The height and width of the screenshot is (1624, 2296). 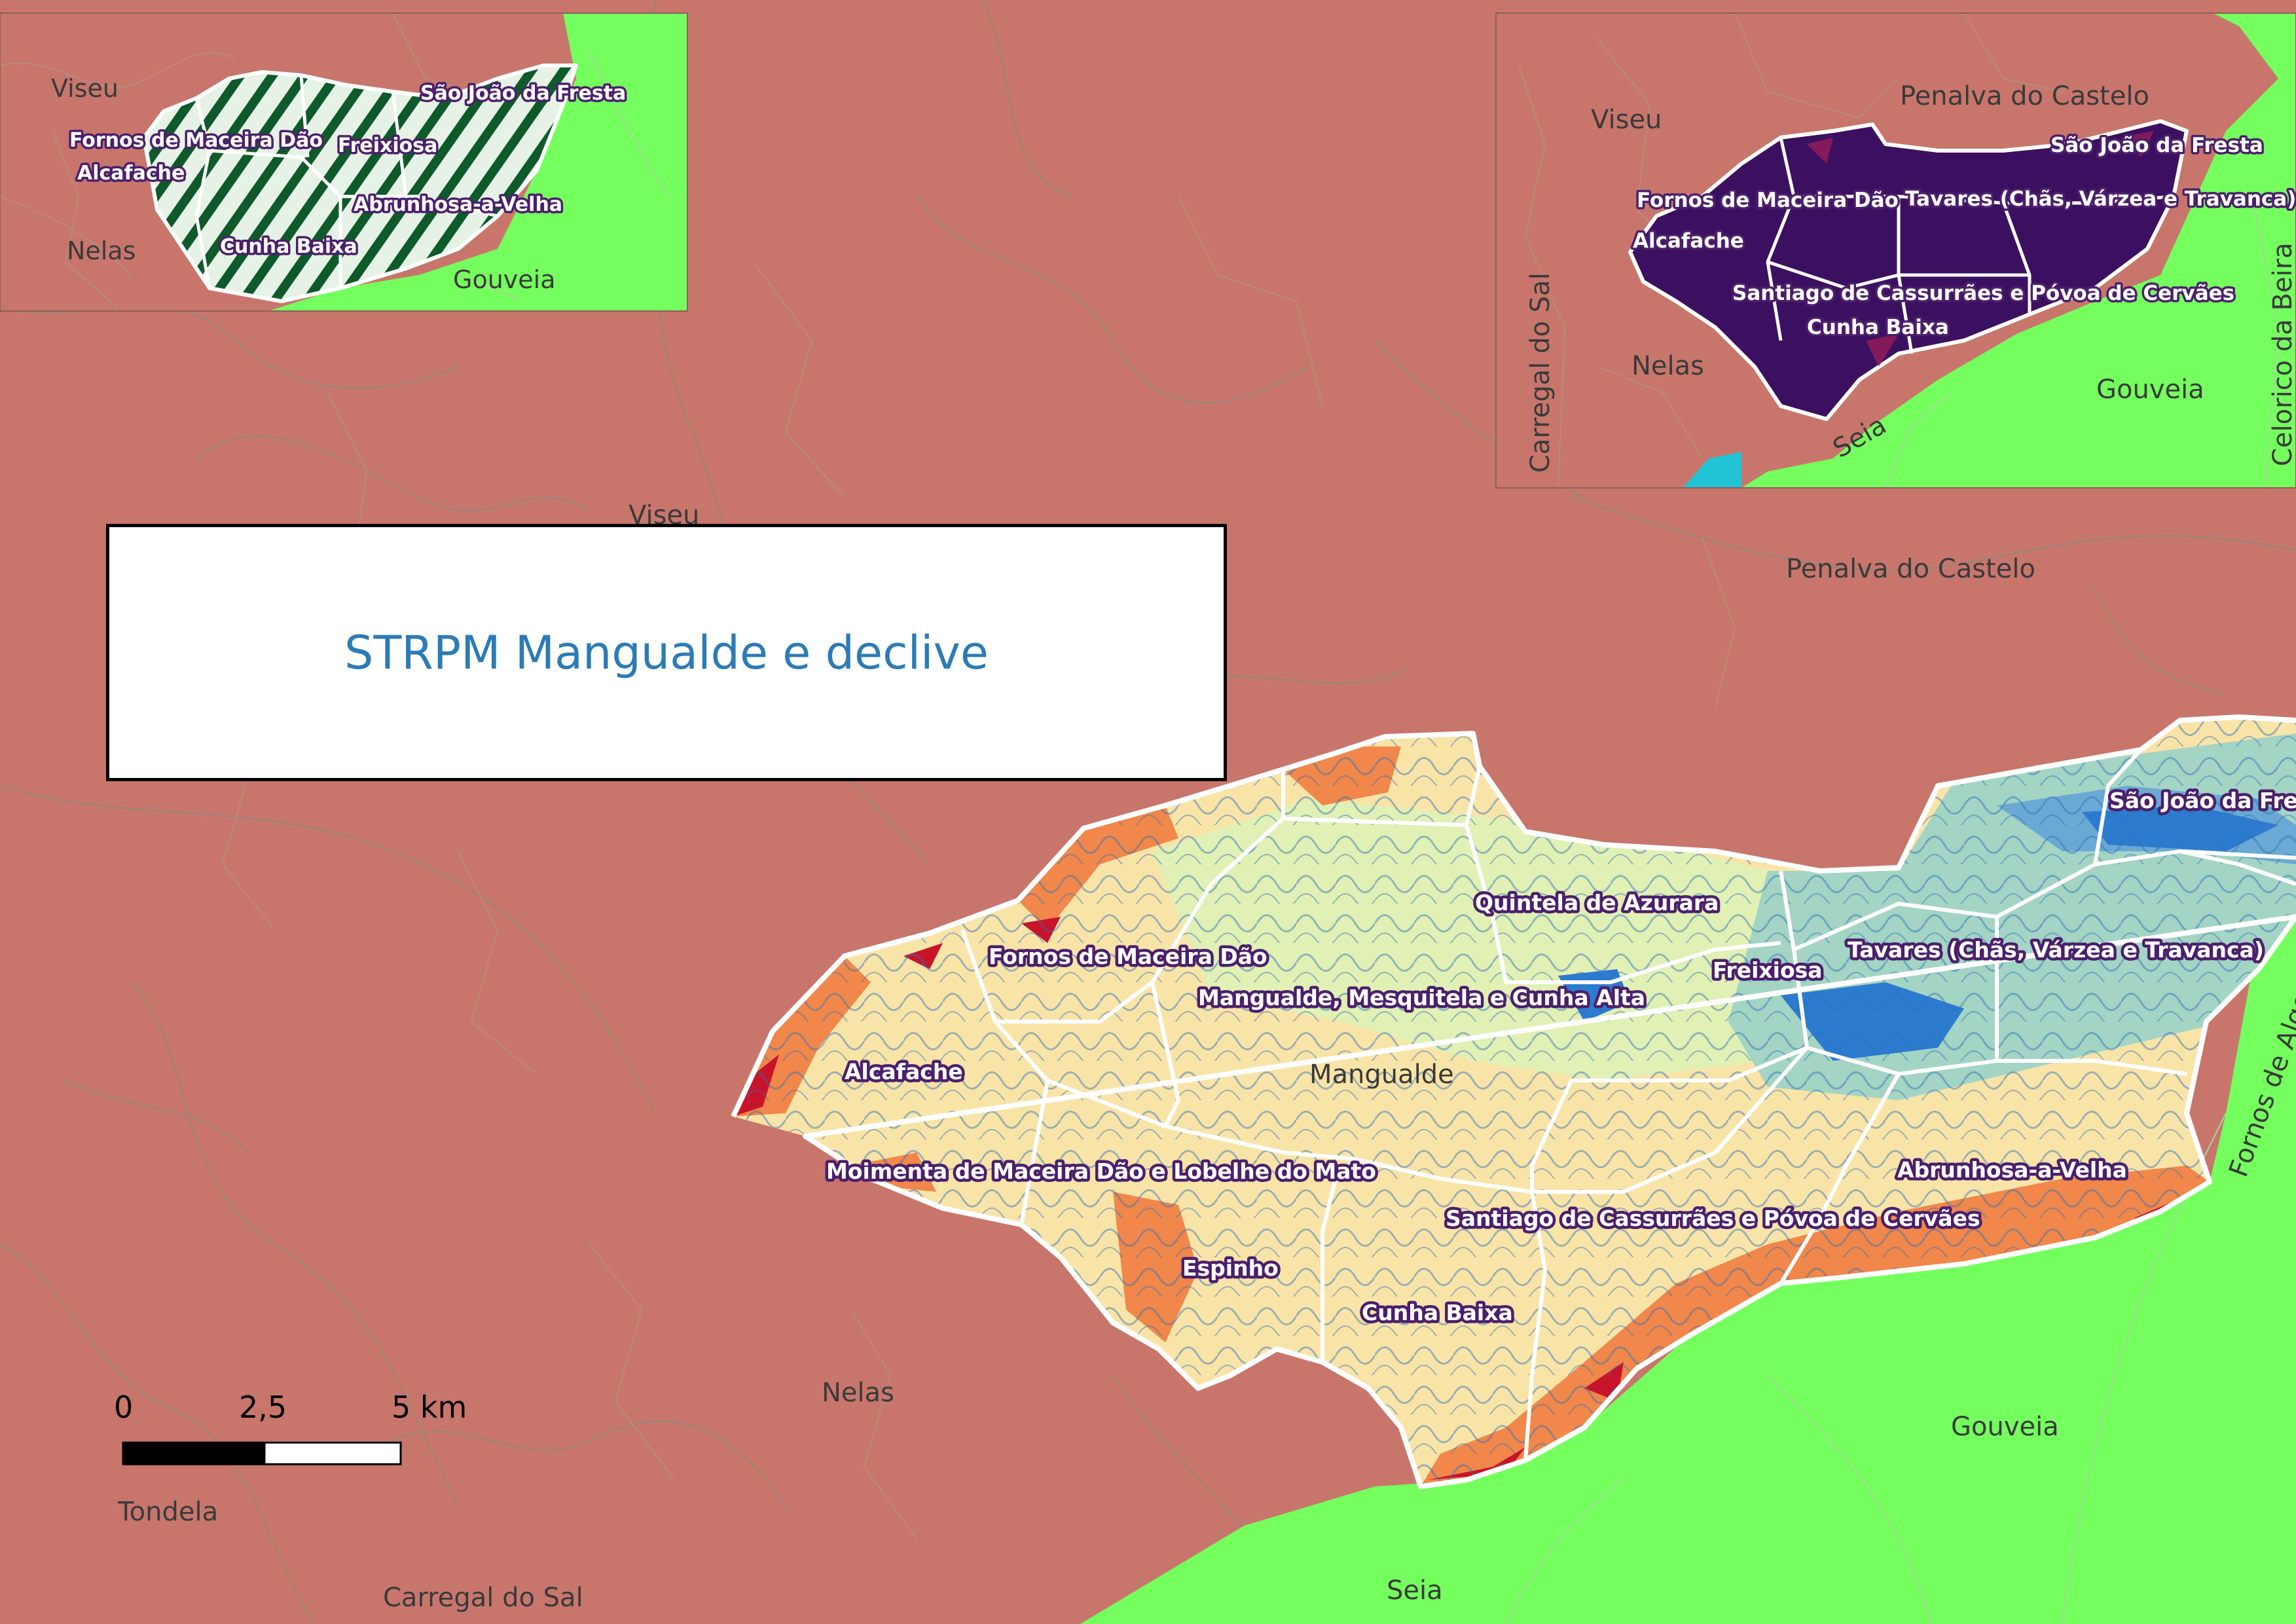 What do you see at coordinates (194, 1453) in the screenshot?
I see `scale-bar-black` at bounding box center [194, 1453].